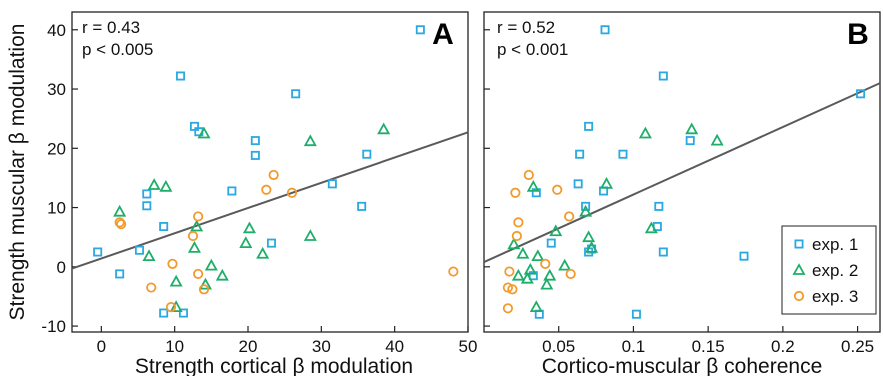 The width and height of the screenshot is (883, 376). Describe the element at coordinates (117, 49) in the screenshot. I see `panel-a-stat-p: p < 0.005` at that location.